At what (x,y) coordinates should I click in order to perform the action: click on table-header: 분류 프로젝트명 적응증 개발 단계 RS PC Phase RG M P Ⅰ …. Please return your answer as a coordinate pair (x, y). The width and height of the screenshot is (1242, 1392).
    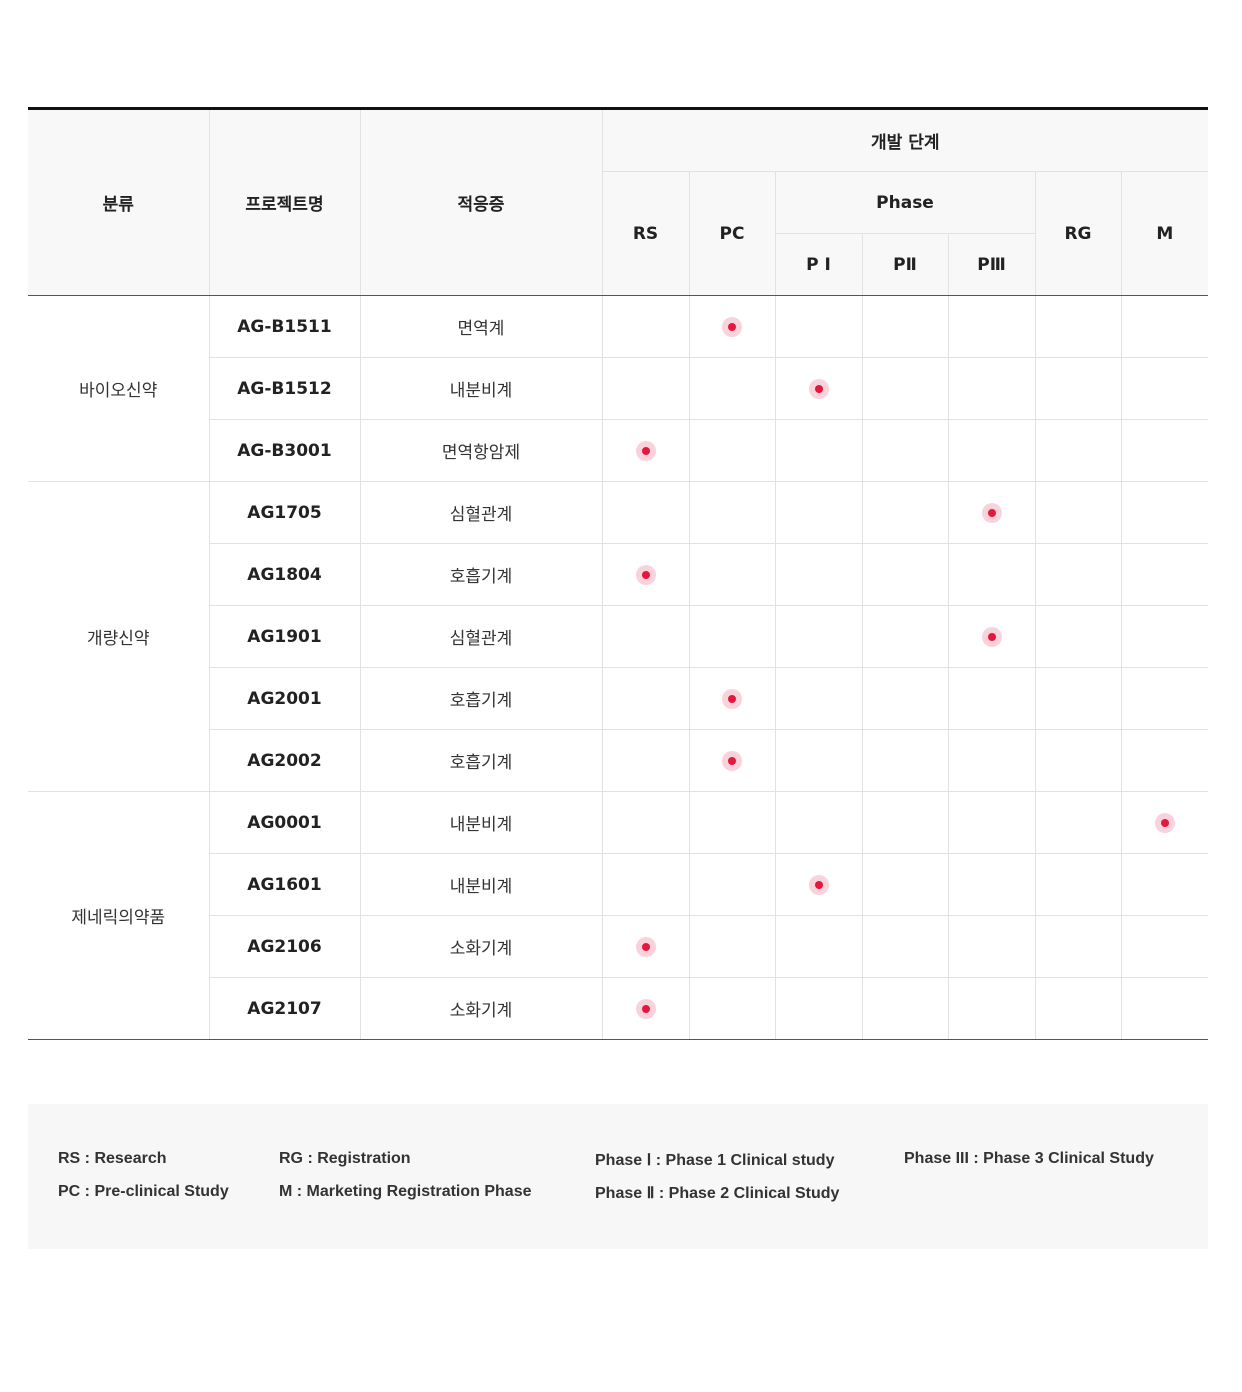
    Looking at the image, I should click on (618, 202).